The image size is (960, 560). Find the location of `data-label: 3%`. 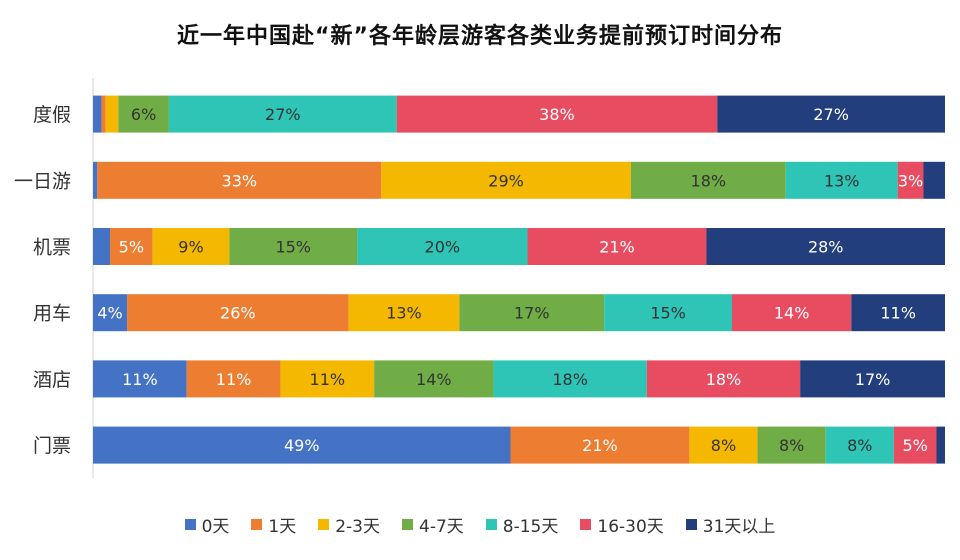

data-label: 3% is located at coordinates (910, 180).